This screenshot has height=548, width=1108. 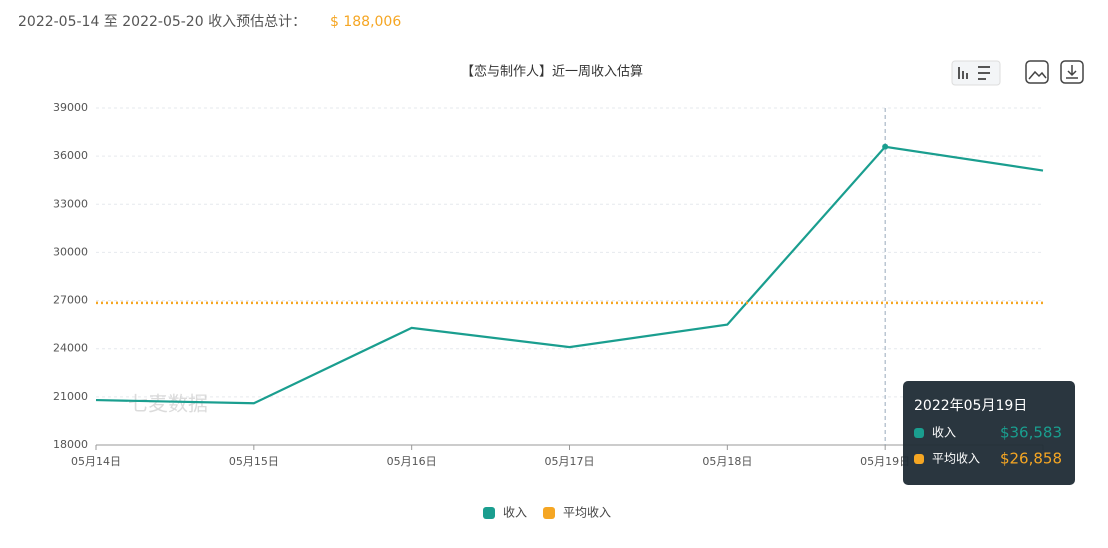 What do you see at coordinates (885, 146) in the screenshot?
I see `hover-point` at bounding box center [885, 146].